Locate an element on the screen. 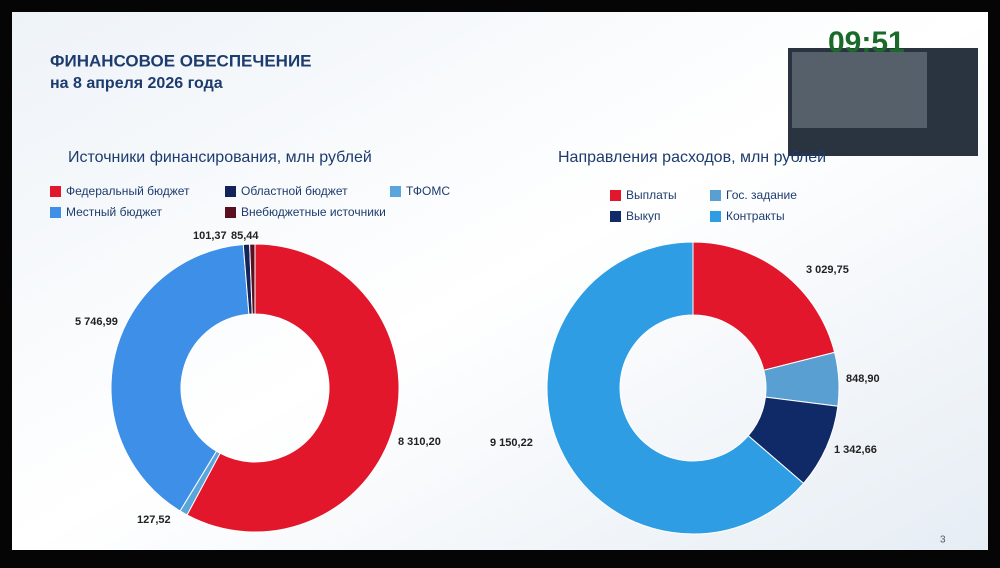 The width and height of the screenshot is (1000, 568). legend-label: Внебюджетные источники is located at coordinates (313, 212).